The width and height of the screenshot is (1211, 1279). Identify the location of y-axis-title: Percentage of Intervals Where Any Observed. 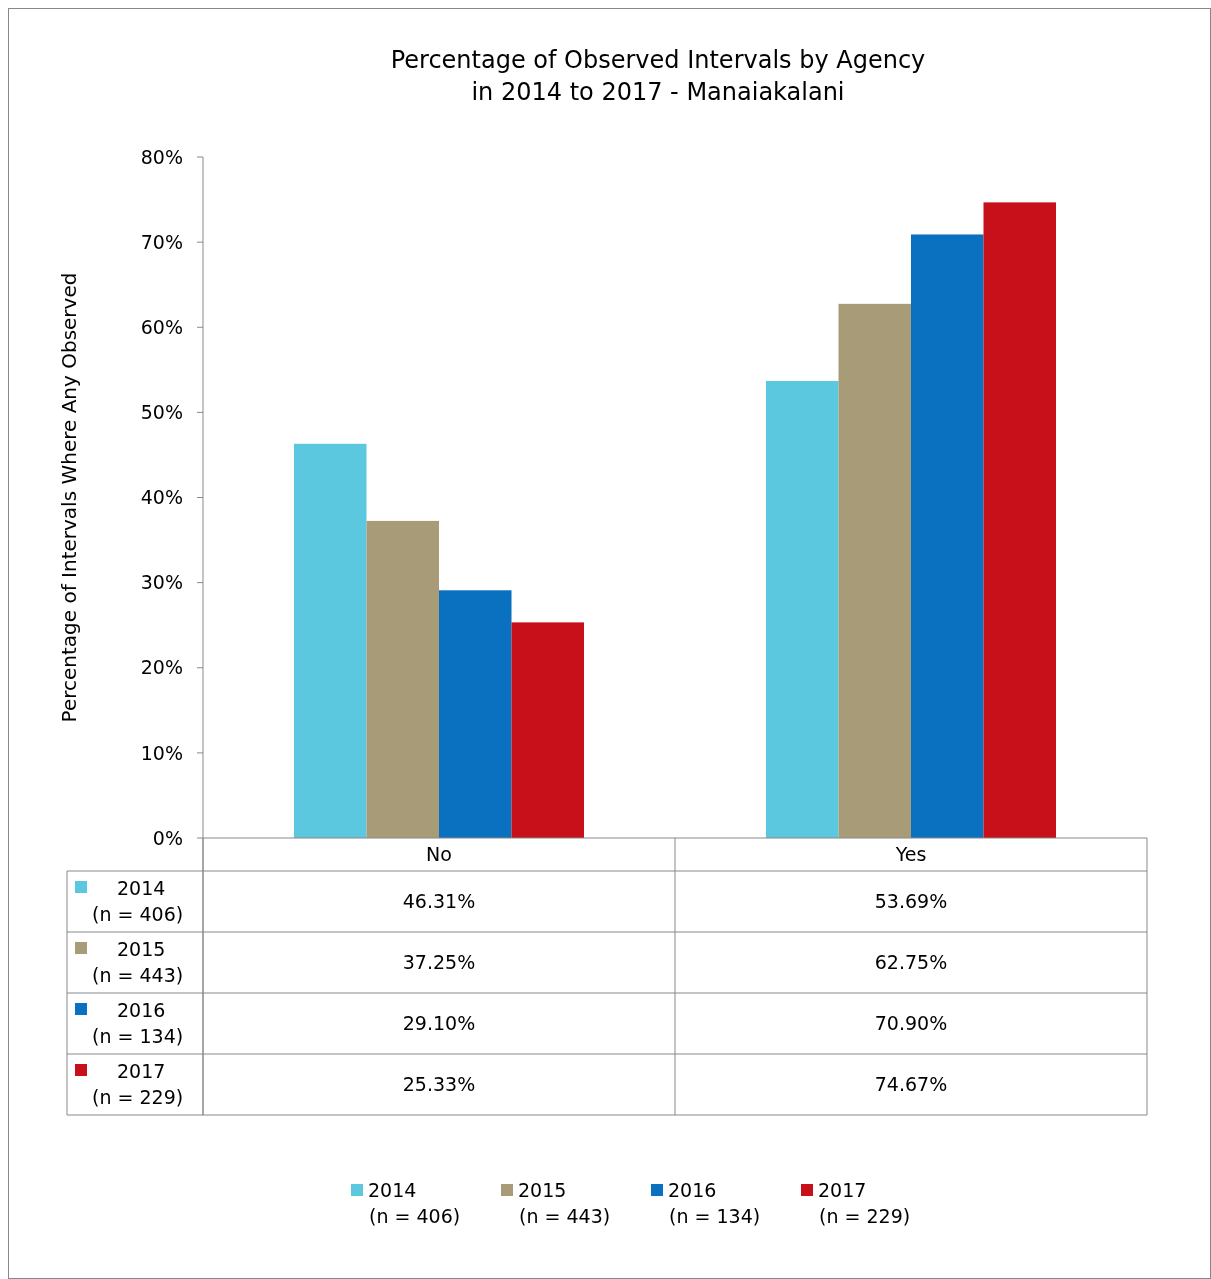
(69, 497).